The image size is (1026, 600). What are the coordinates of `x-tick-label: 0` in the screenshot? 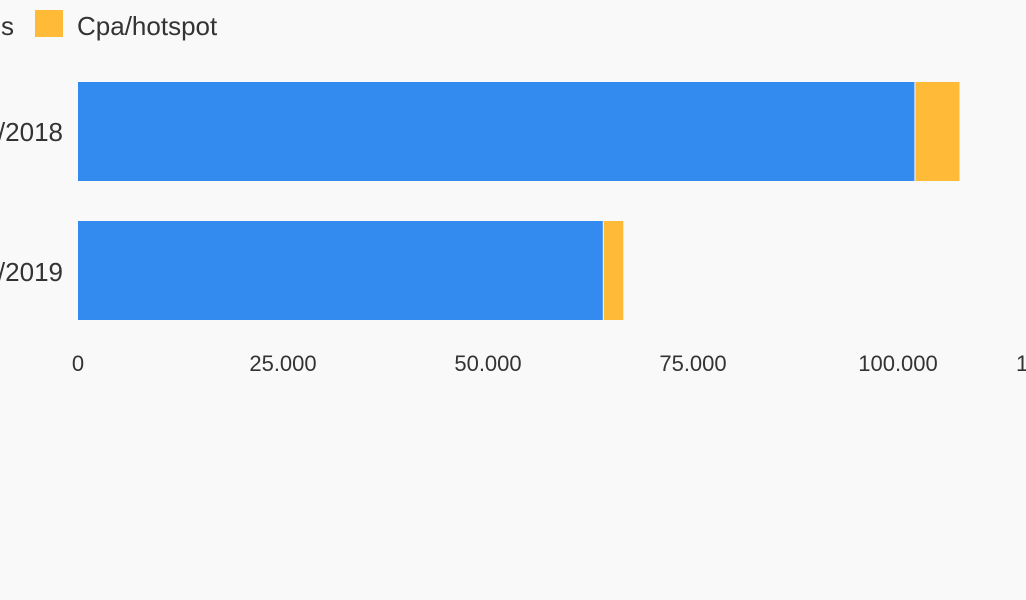 It's located at (78, 363).